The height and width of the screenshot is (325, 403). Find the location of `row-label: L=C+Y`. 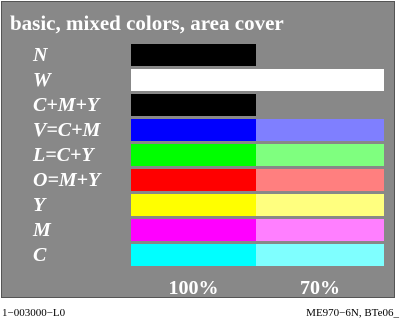

row-label: L=C+Y is located at coordinates (63, 155).